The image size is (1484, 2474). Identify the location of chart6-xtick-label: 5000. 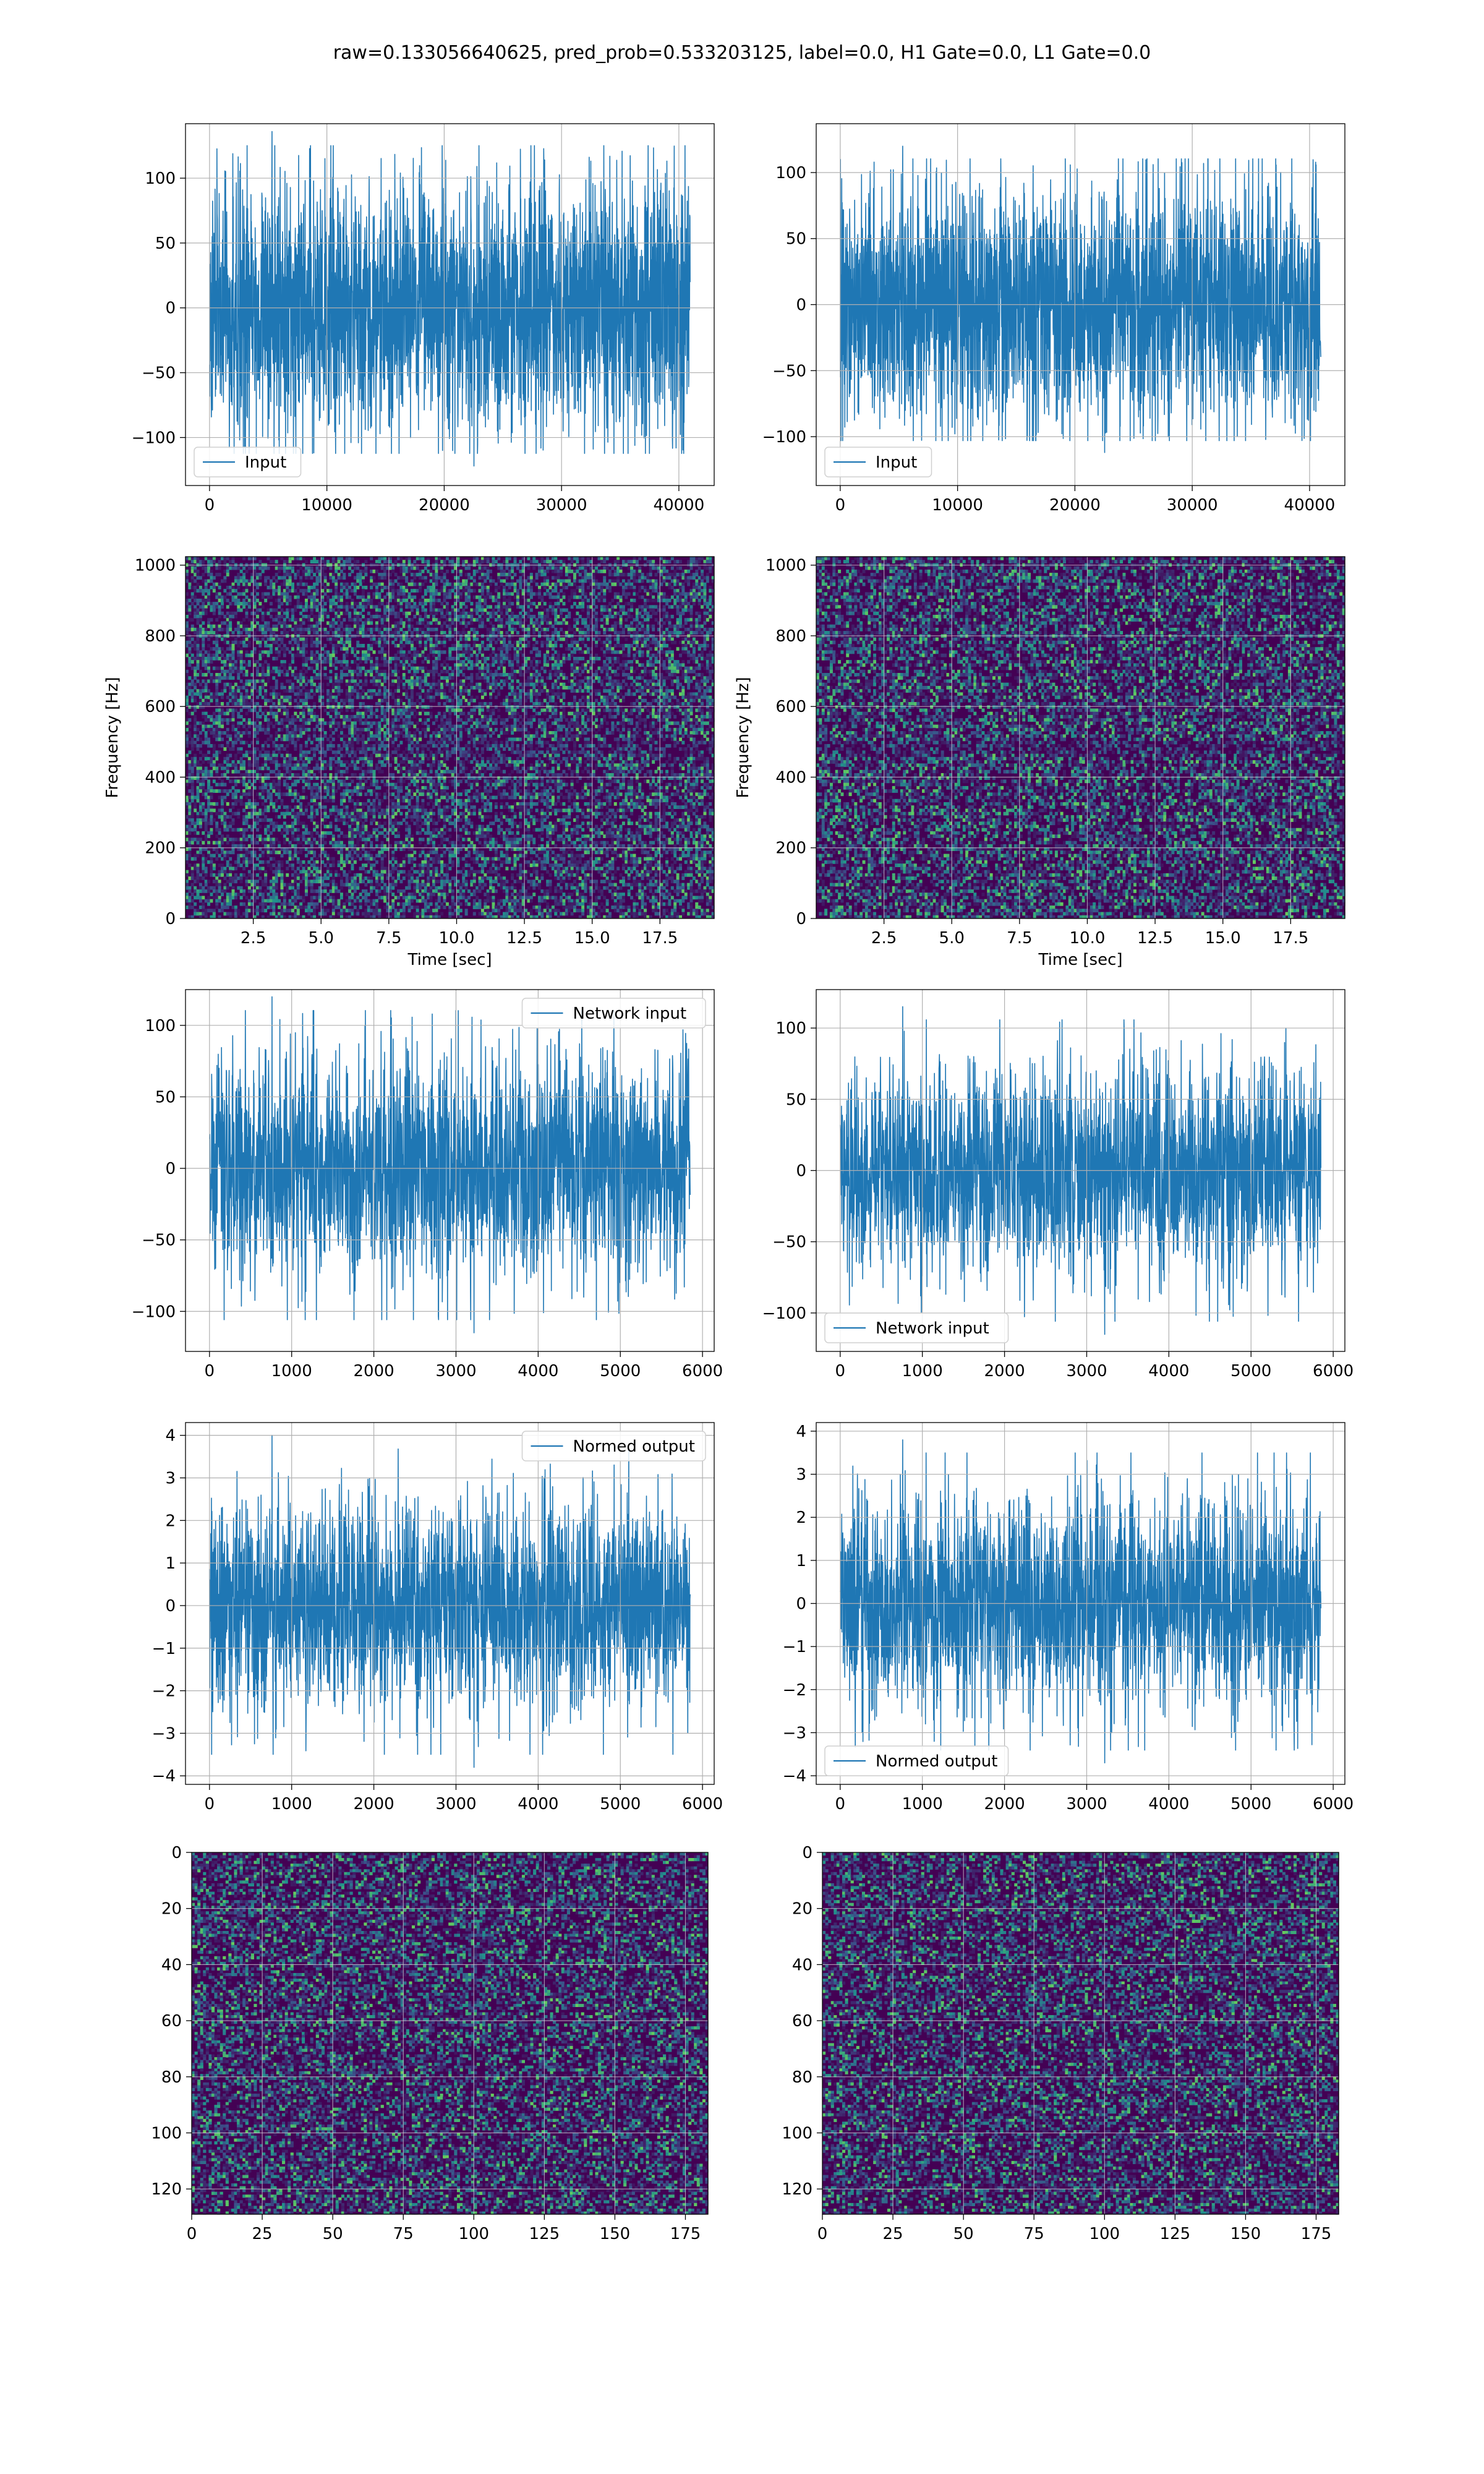
(620, 1804).